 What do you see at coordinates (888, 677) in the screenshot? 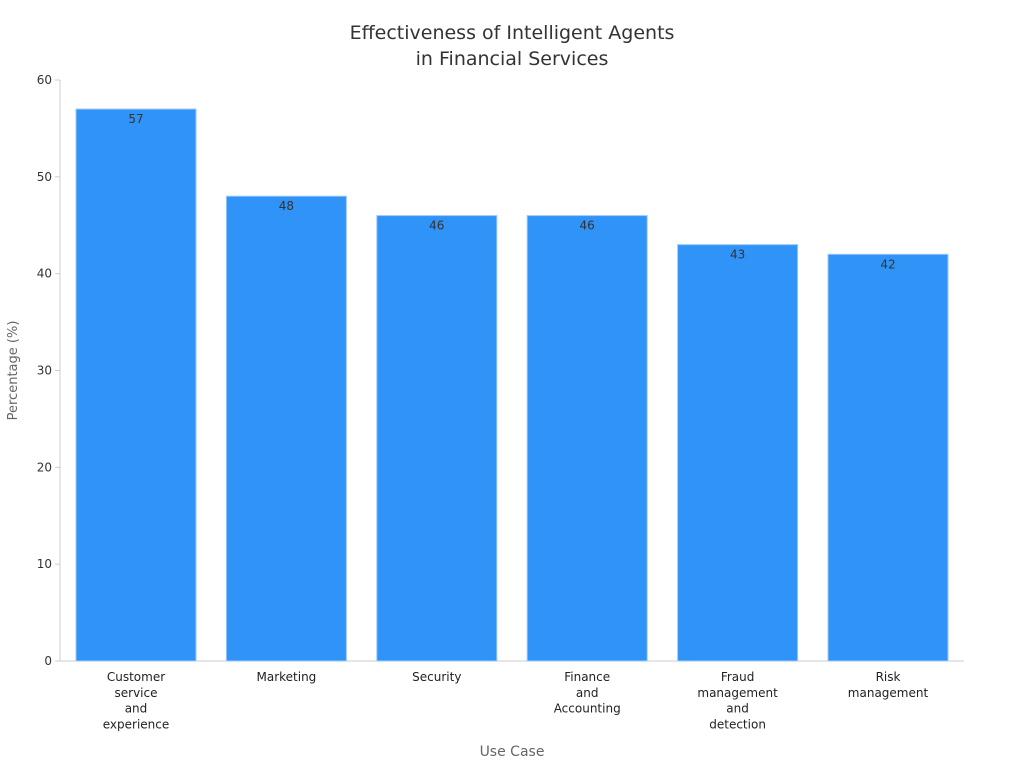
I see `x-tick-label: Risk` at bounding box center [888, 677].